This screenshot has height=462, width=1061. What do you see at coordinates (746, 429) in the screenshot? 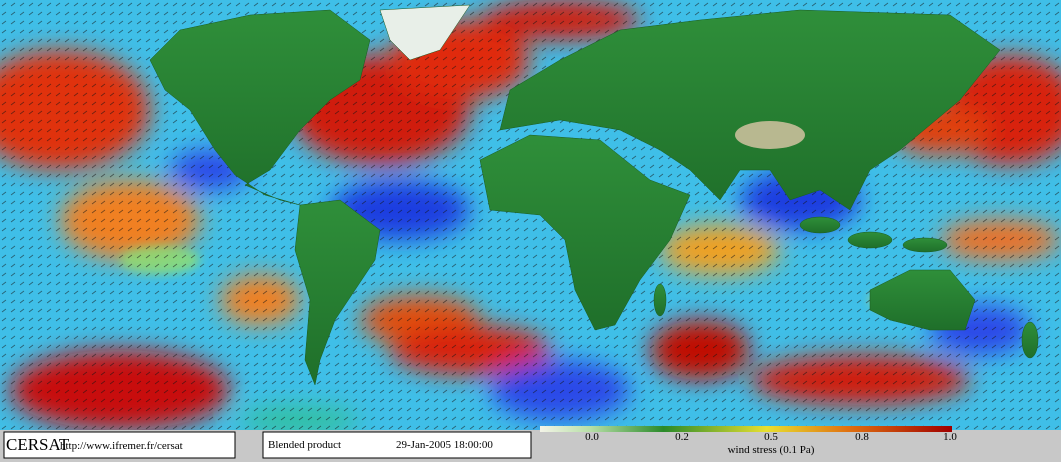
I see `colorbar` at bounding box center [746, 429].